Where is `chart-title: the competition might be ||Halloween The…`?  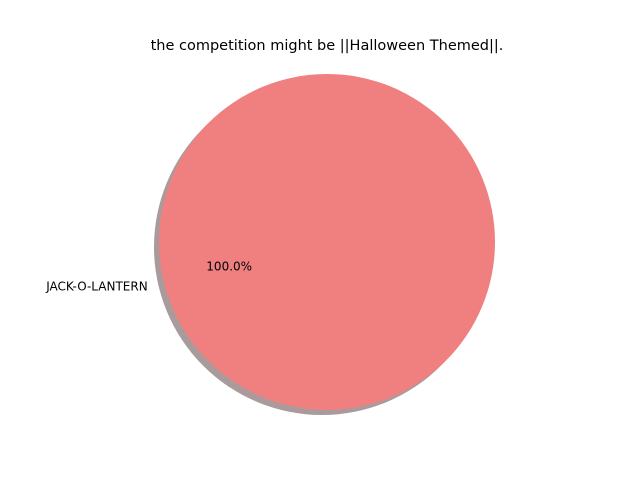
chart-title: the competition might be ||Halloween The… is located at coordinates (327, 46).